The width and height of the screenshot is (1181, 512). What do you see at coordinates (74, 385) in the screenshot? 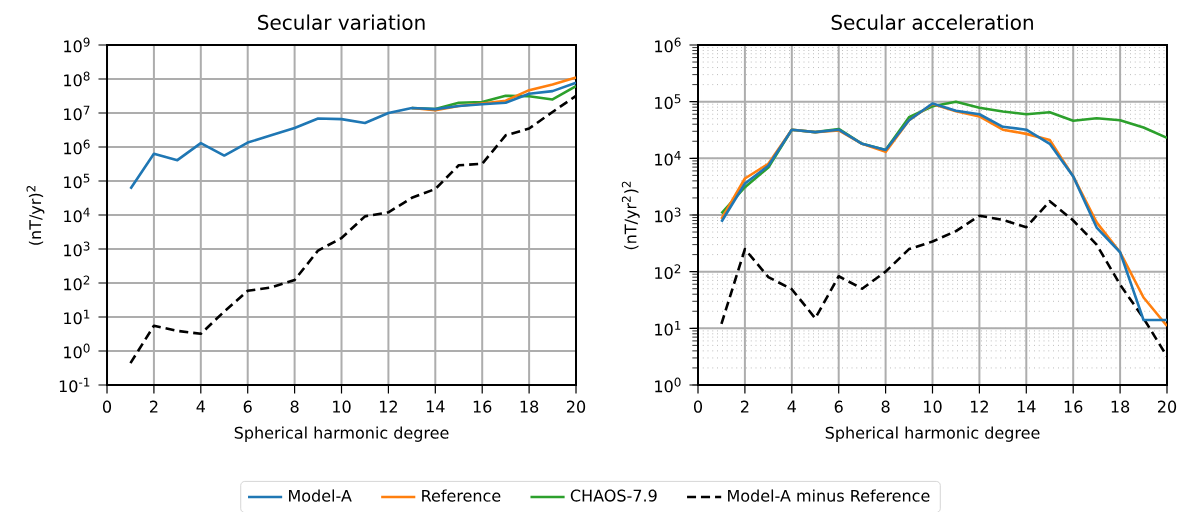
I see `y-tick-label: 10$^{-1}$` at bounding box center [74, 385].